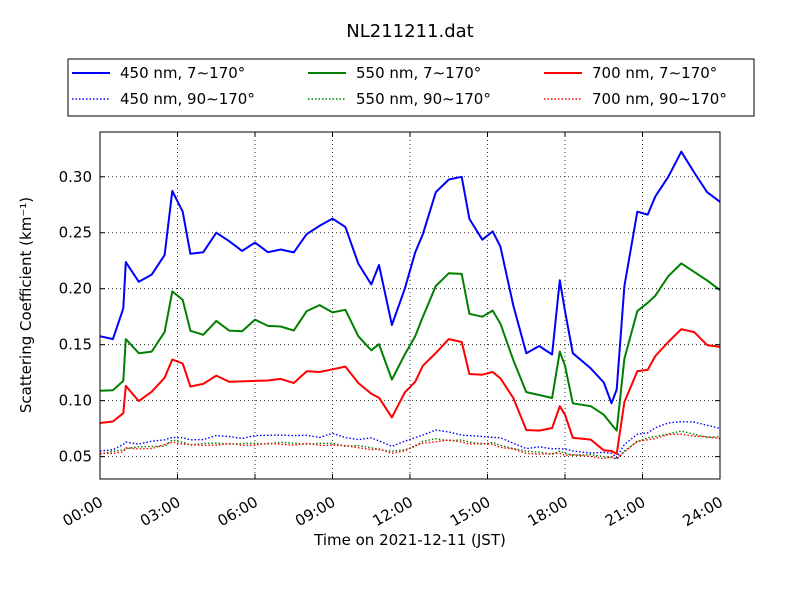 The image size is (800, 600). Describe the element at coordinates (75, 233) in the screenshot. I see `y-tick-label: 0.25` at that location.